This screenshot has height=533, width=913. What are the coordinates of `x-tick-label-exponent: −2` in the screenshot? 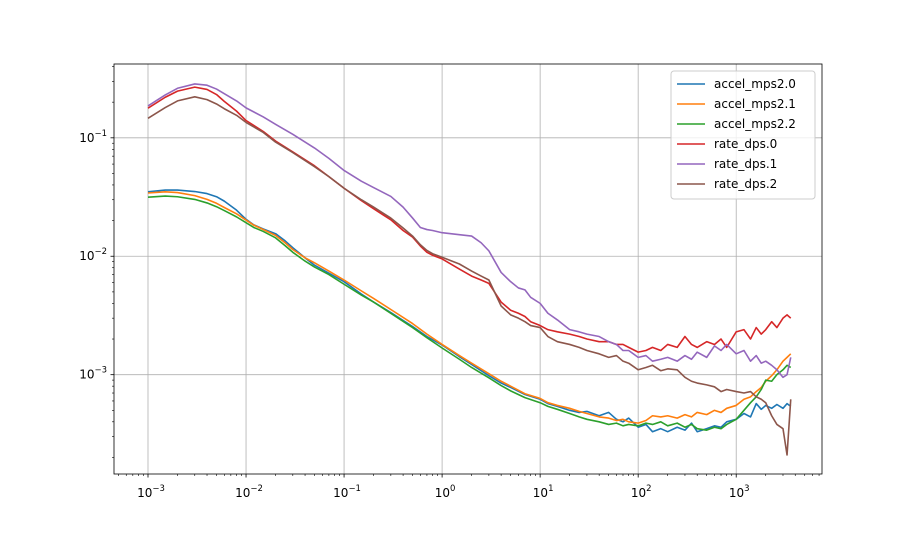 It's located at (256, 489).